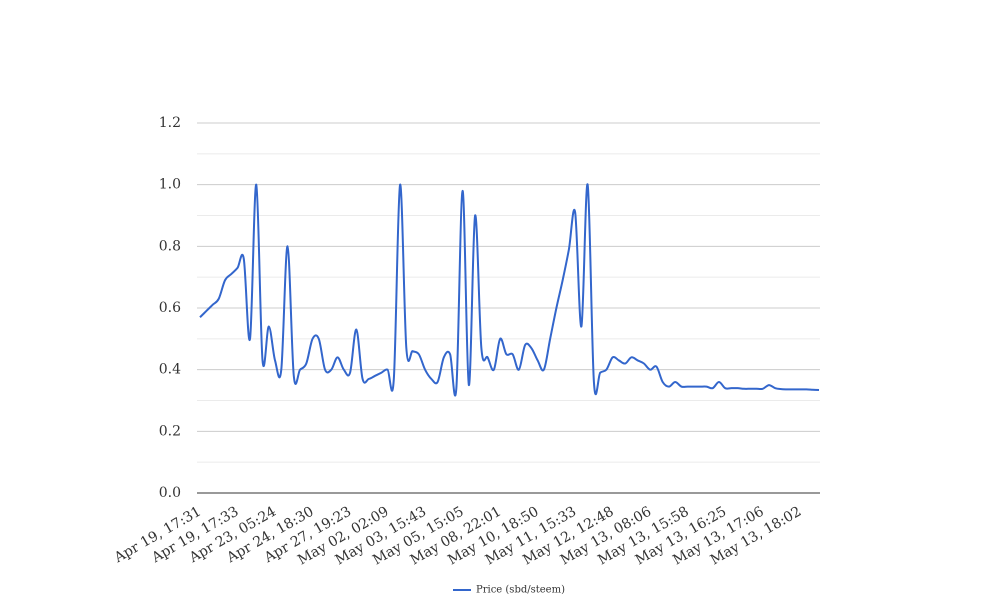 The image size is (1008, 616). I want to click on y-tick-label: 0.8, so click(170, 246).